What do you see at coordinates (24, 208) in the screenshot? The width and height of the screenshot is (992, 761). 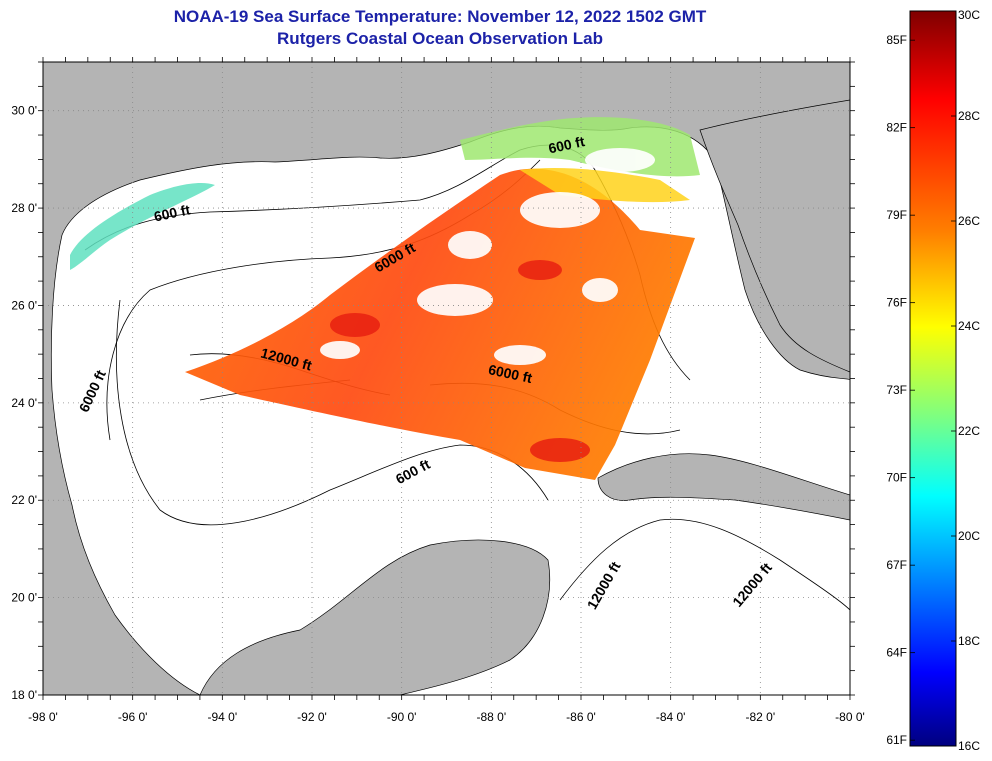 I see `y-tick-label: 28 0'` at bounding box center [24, 208].